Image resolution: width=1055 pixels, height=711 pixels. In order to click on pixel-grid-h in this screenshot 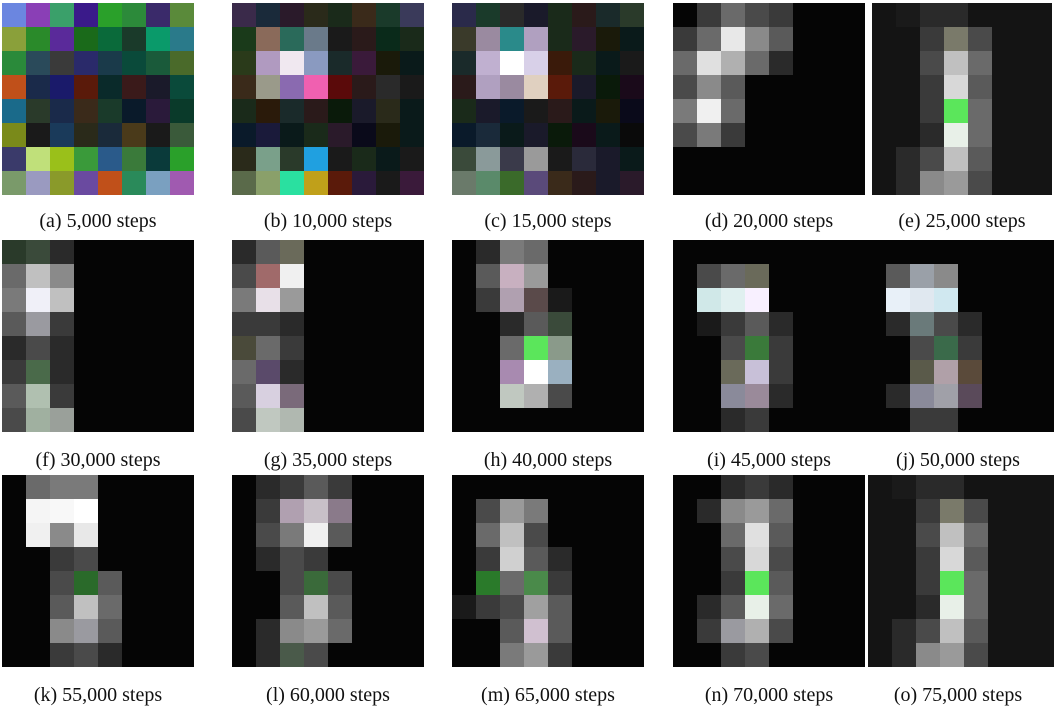, I will do `click(548, 336)`.